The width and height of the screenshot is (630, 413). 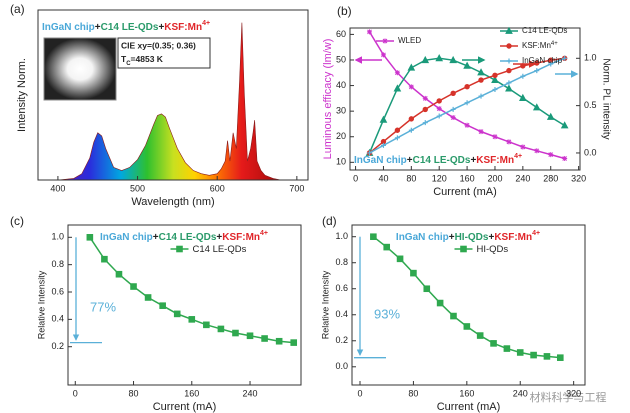 What do you see at coordinates (217, 188) in the screenshot?
I see `x-tick-label: 600` at bounding box center [217, 188].